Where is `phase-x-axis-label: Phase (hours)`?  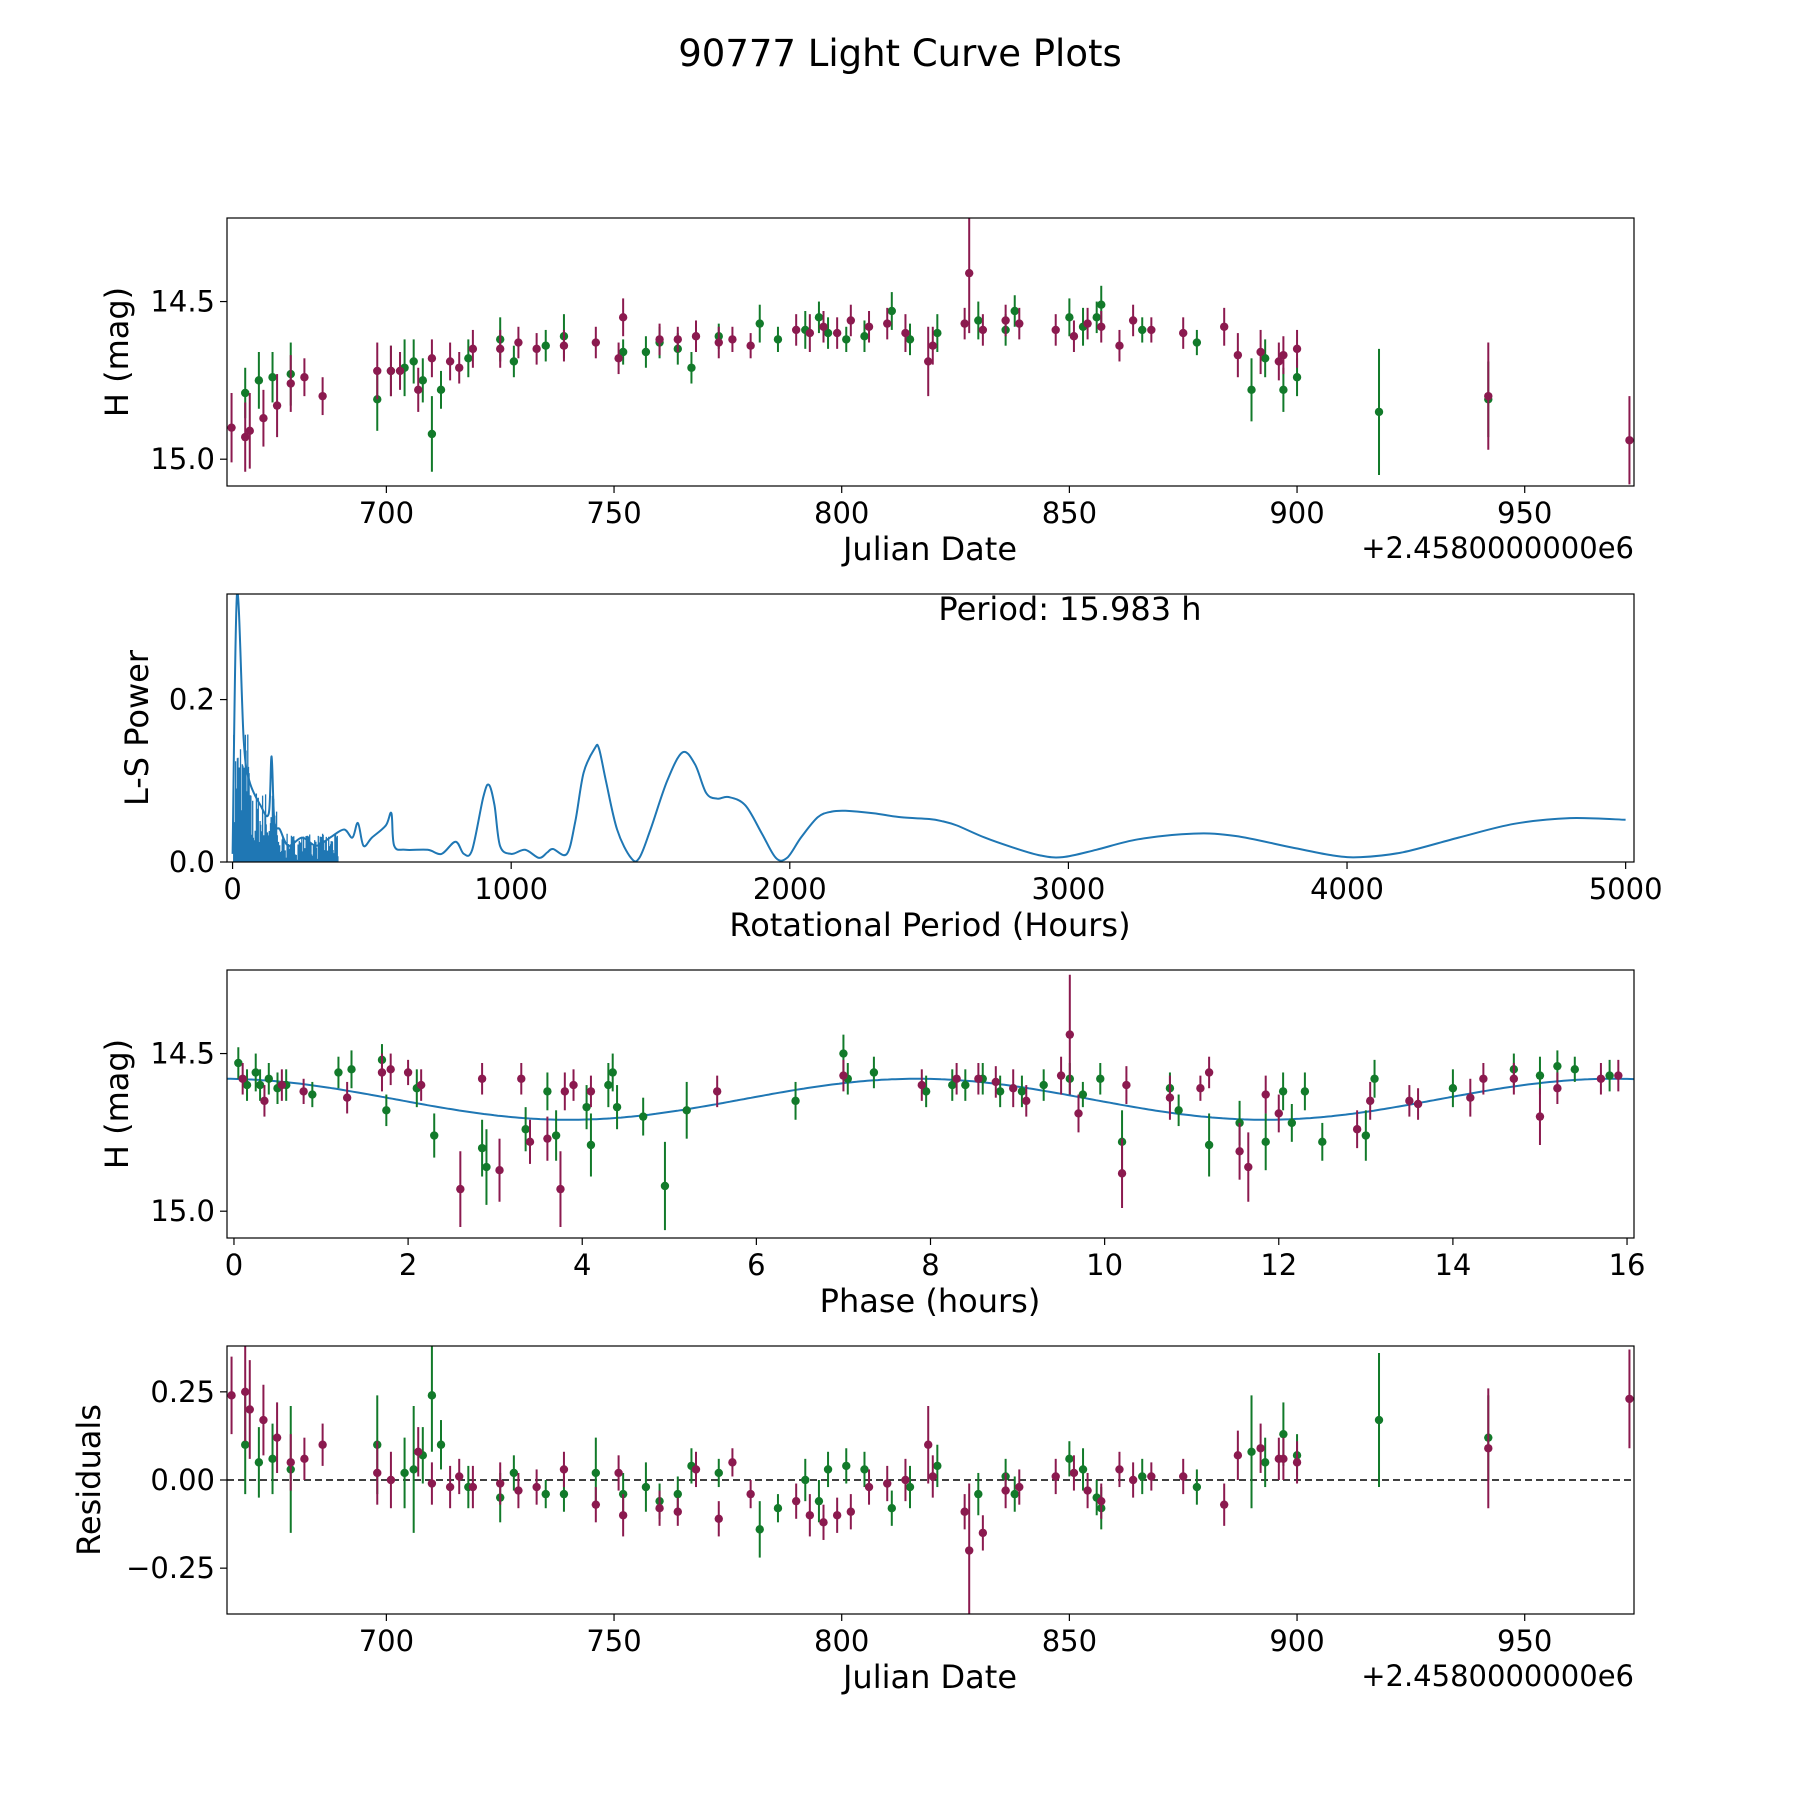
phase-x-axis-label: Phase (hours) is located at coordinates (930, 1301).